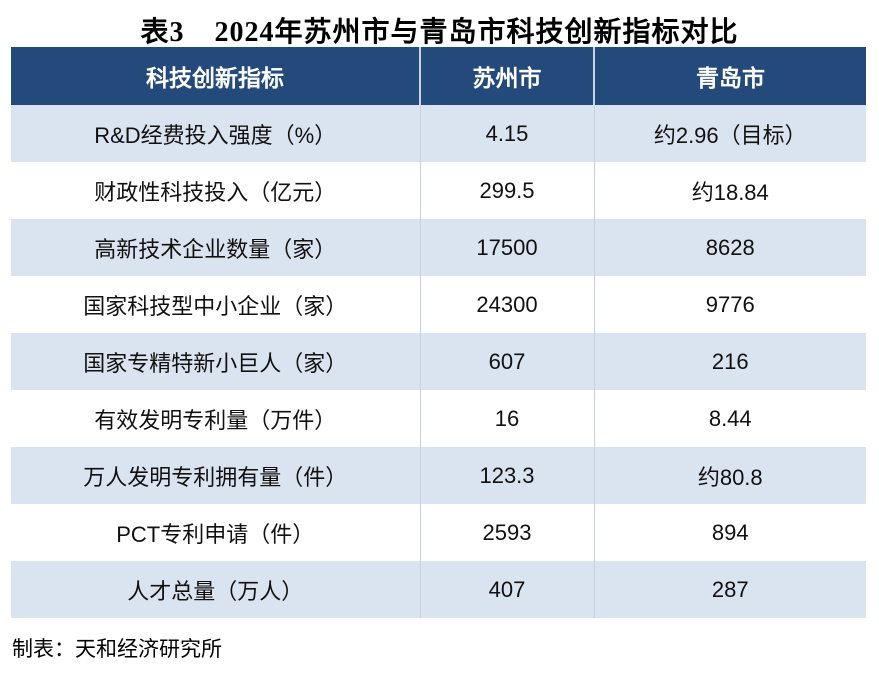 The width and height of the screenshot is (879, 682). I want to click on table-row: PCT专利申请（件） 2593 894, so click(438, 532).